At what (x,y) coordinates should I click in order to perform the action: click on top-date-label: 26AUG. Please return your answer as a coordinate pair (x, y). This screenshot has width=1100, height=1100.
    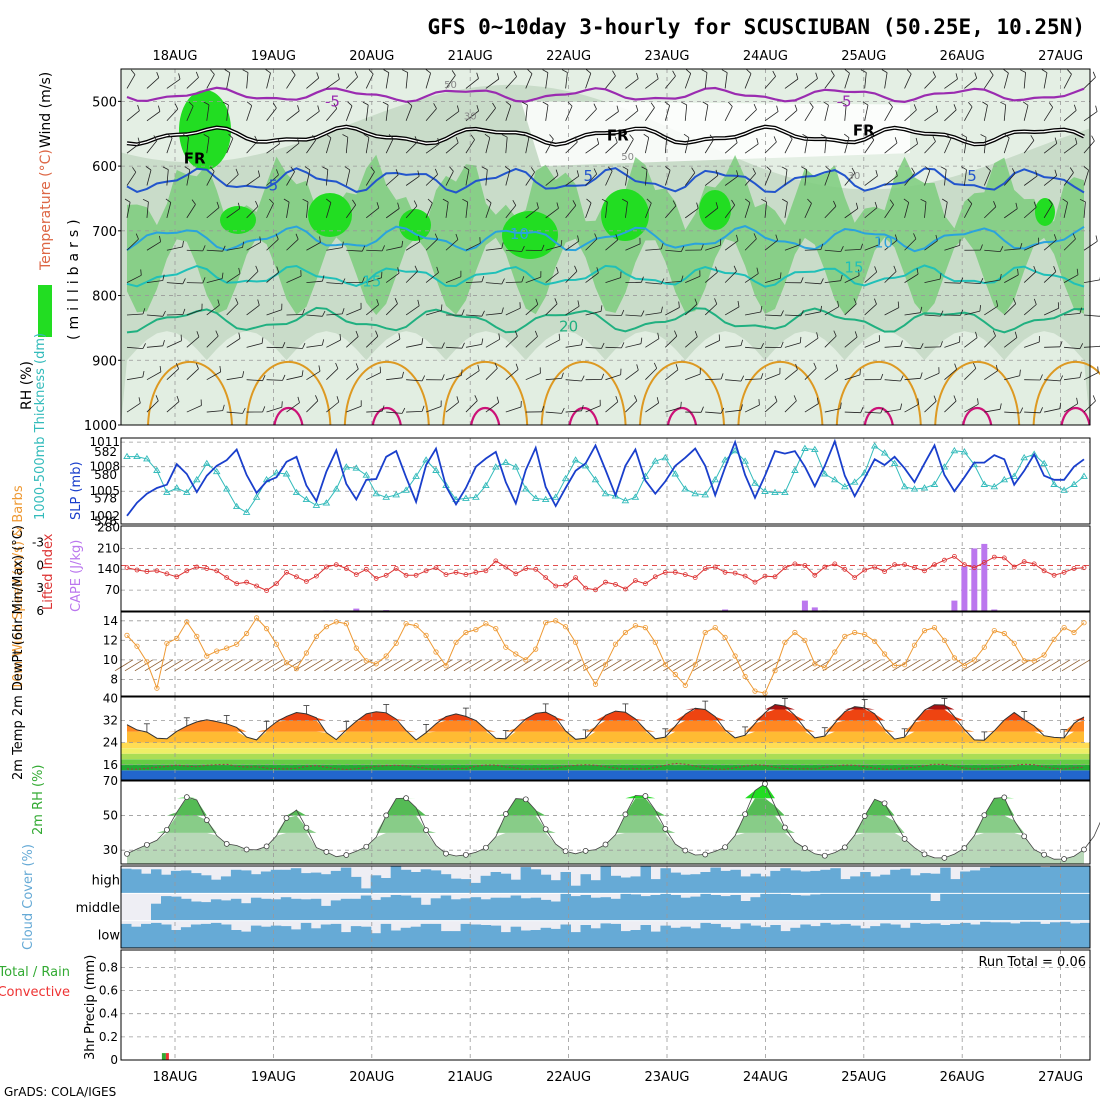
    Looking at the image, I should click on (962, 56).